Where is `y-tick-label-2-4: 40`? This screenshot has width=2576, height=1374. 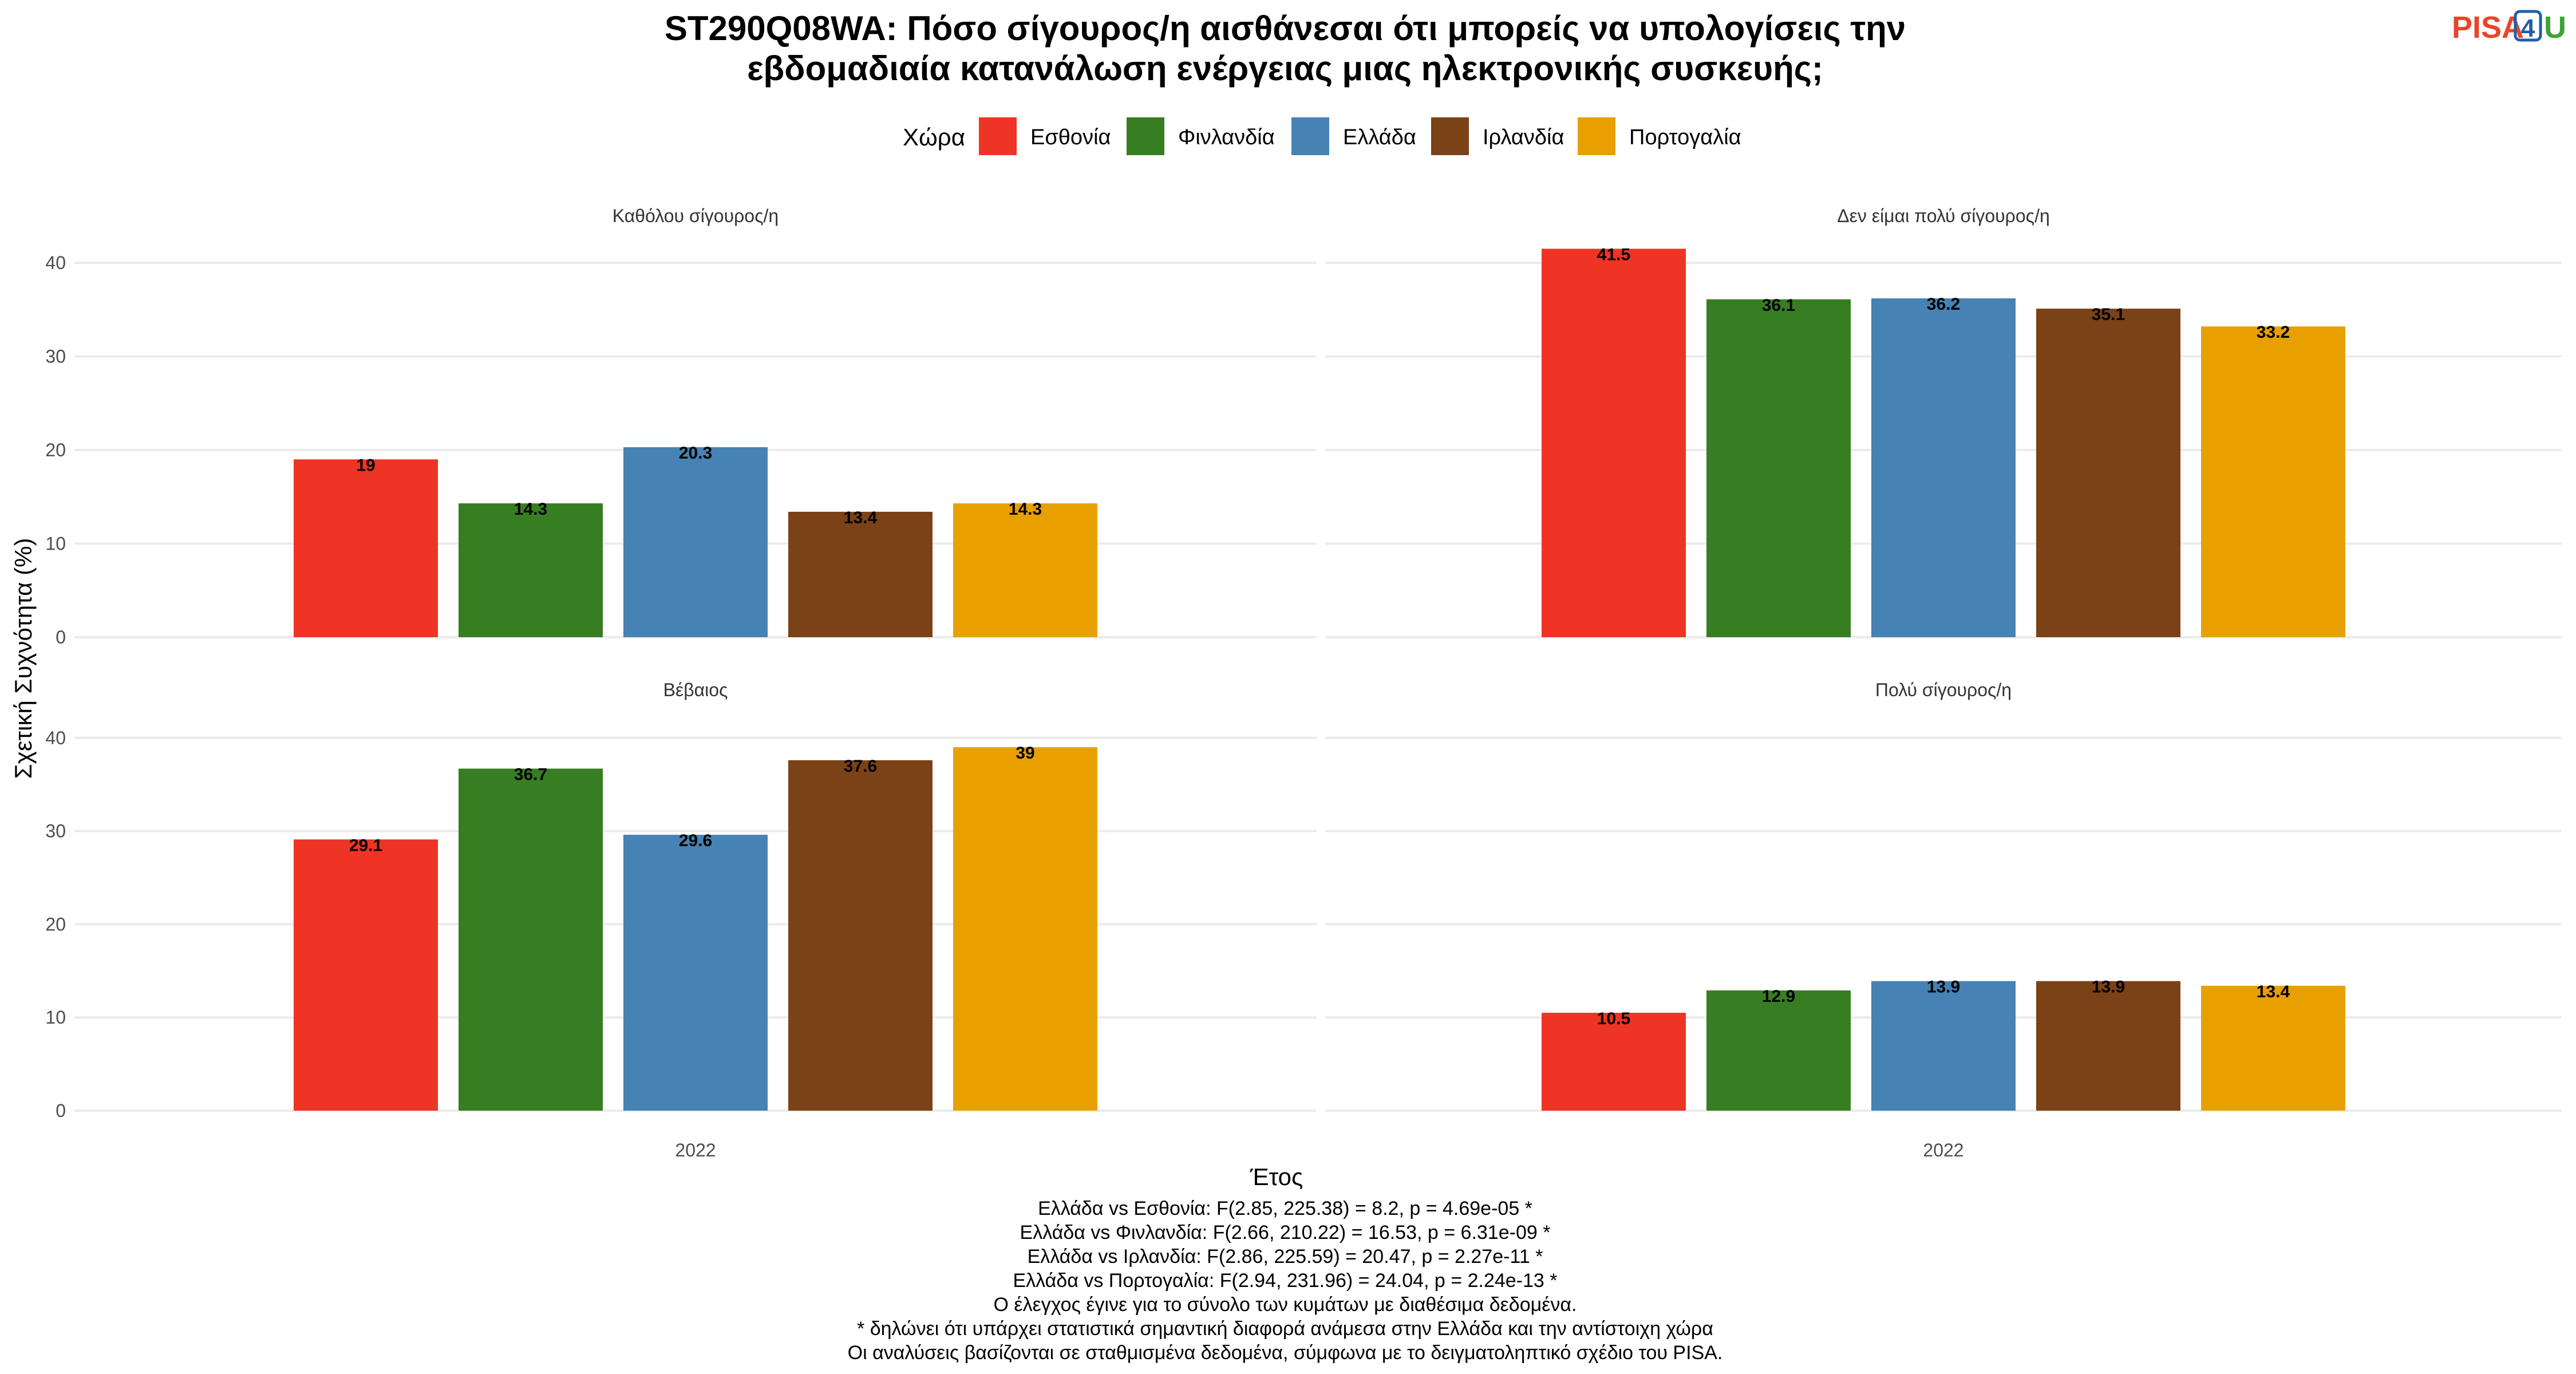 y-tick-label-2-4: 40 is located at coordinates (55, 738).